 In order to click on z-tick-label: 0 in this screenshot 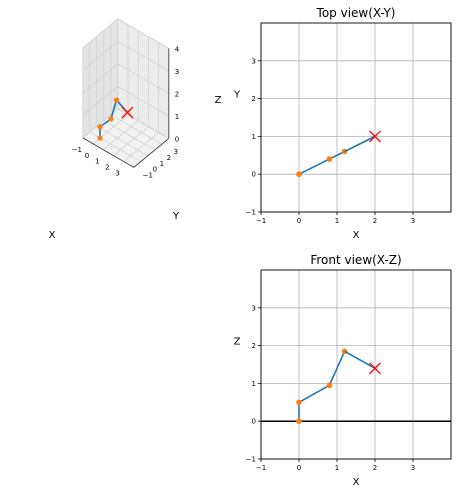, I will do `click(177, 139)`.